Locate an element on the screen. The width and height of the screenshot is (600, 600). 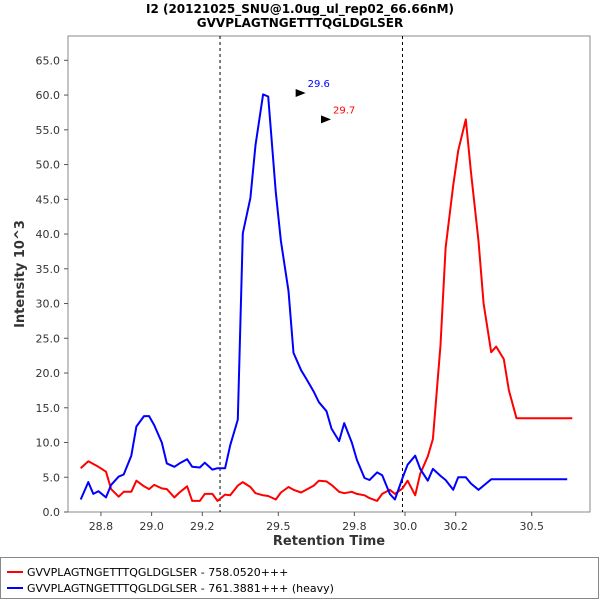
y-tick-label: 10.0 is located at coordinates (48, 443).